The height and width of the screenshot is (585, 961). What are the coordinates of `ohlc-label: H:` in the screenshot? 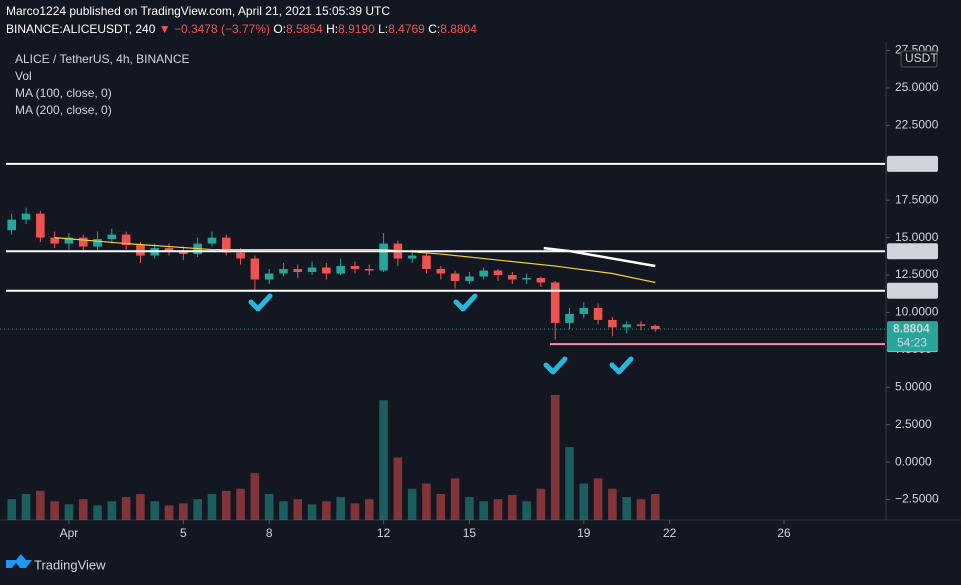 It's located at (332, 29).